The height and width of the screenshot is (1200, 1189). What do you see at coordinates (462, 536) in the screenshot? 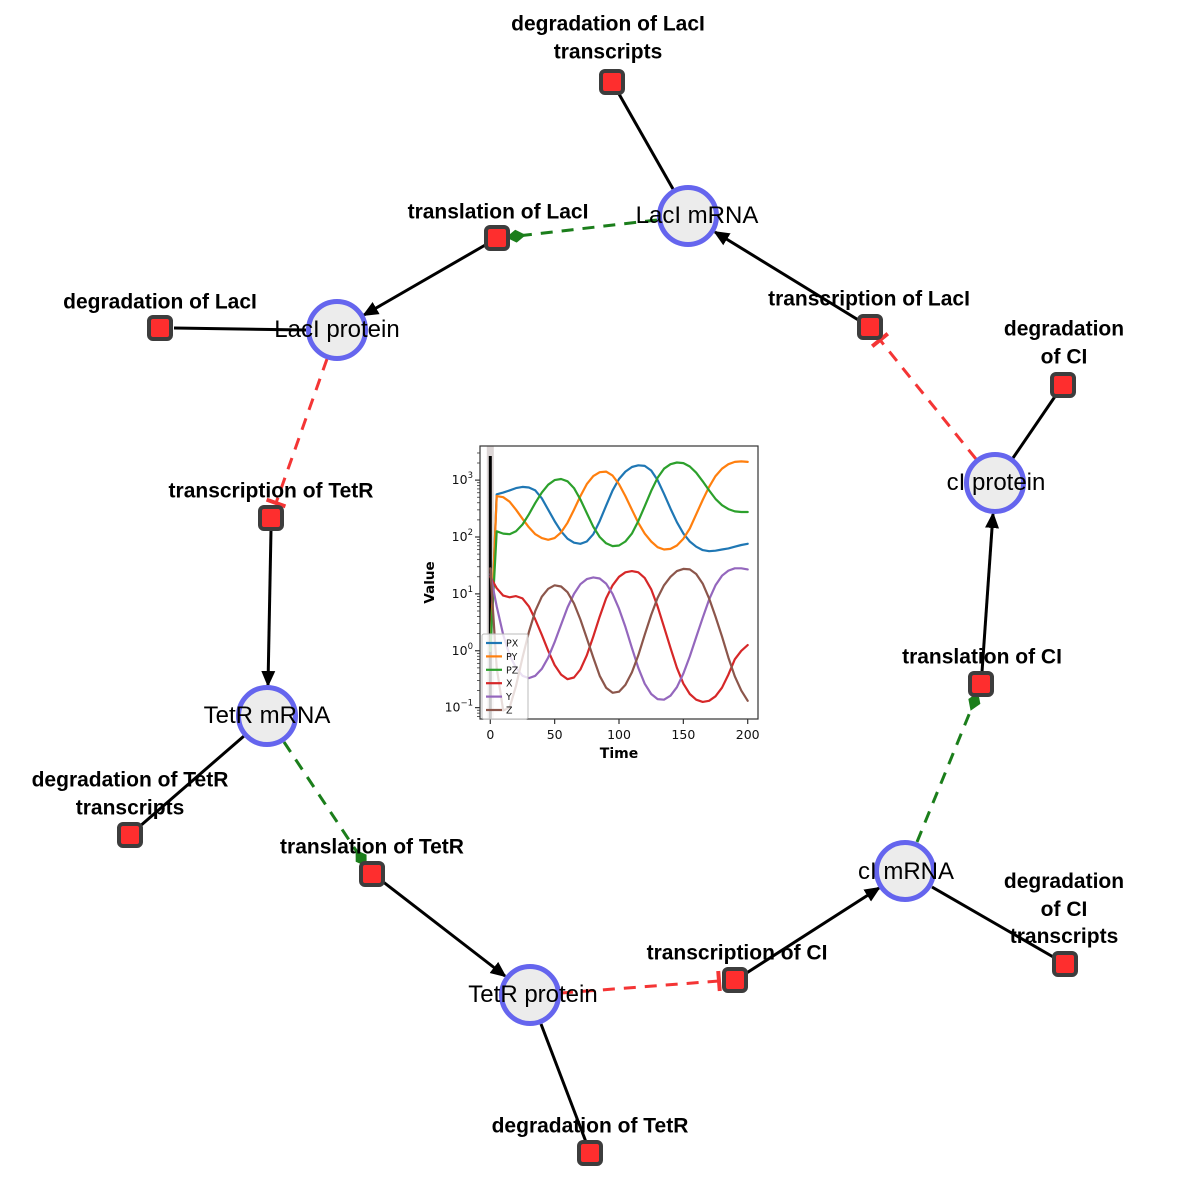
I see `y-tick-label: 10²` at bounding box center [462, 536].